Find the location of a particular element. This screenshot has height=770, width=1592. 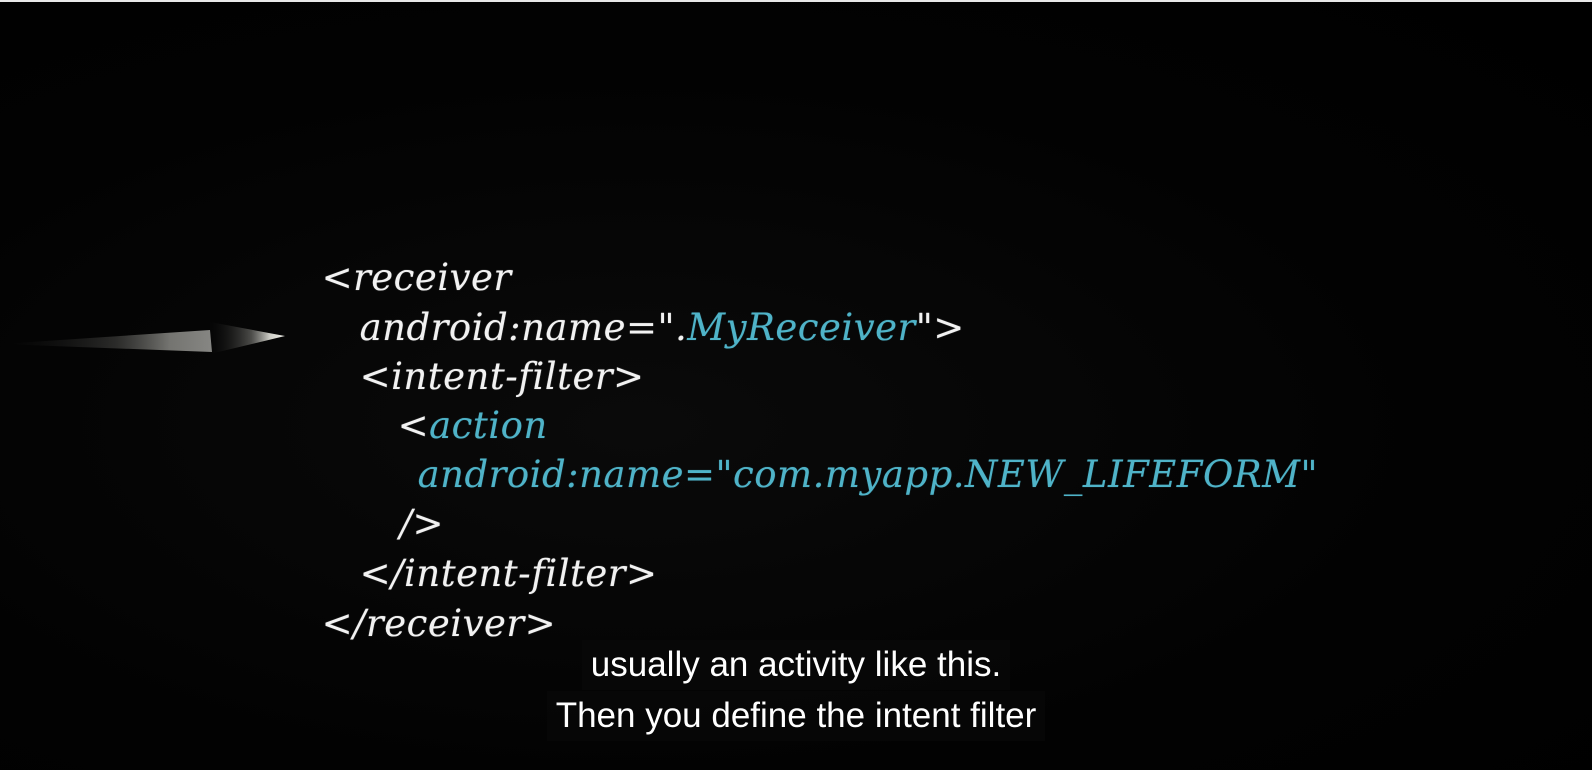

caption-line-1: usually an activity like this. is located at coordinates (796, 665).